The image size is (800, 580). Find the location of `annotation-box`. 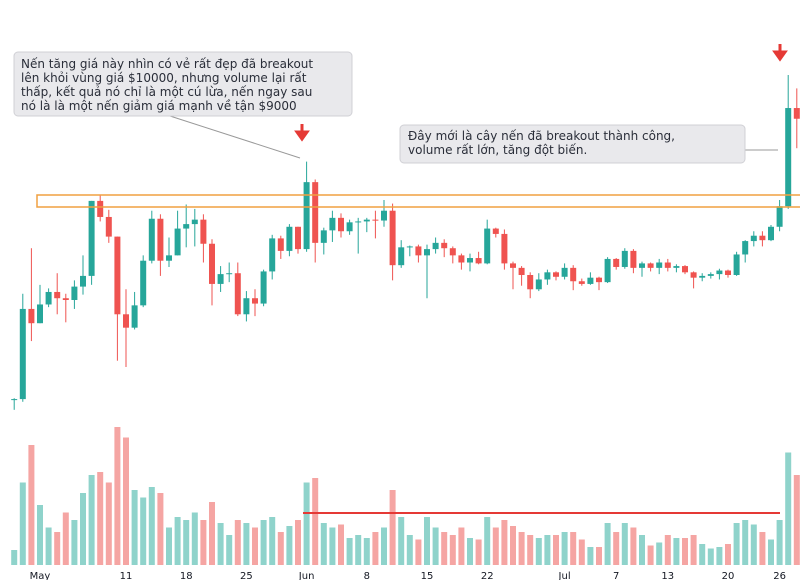

annotation-box is located at coordinates (572, 144).